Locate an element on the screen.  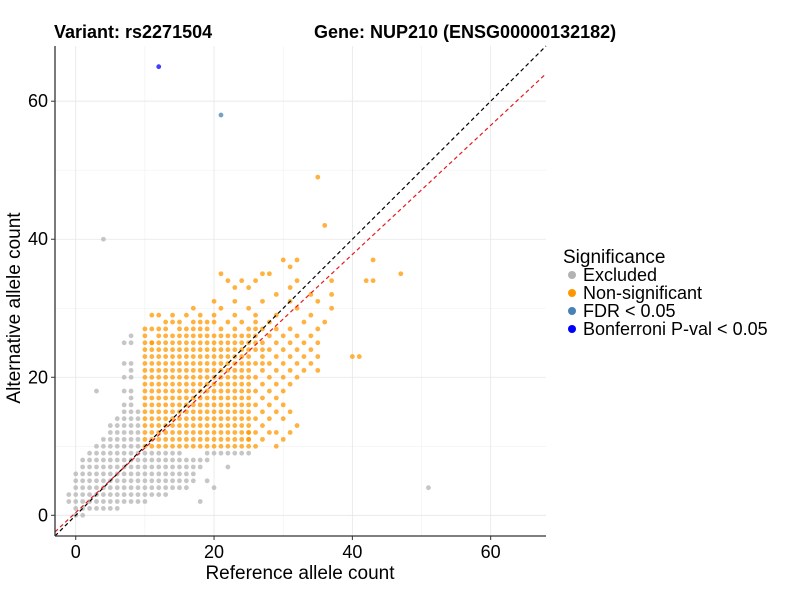
y-tick-label: 0 is located at coordinates (43, 515).